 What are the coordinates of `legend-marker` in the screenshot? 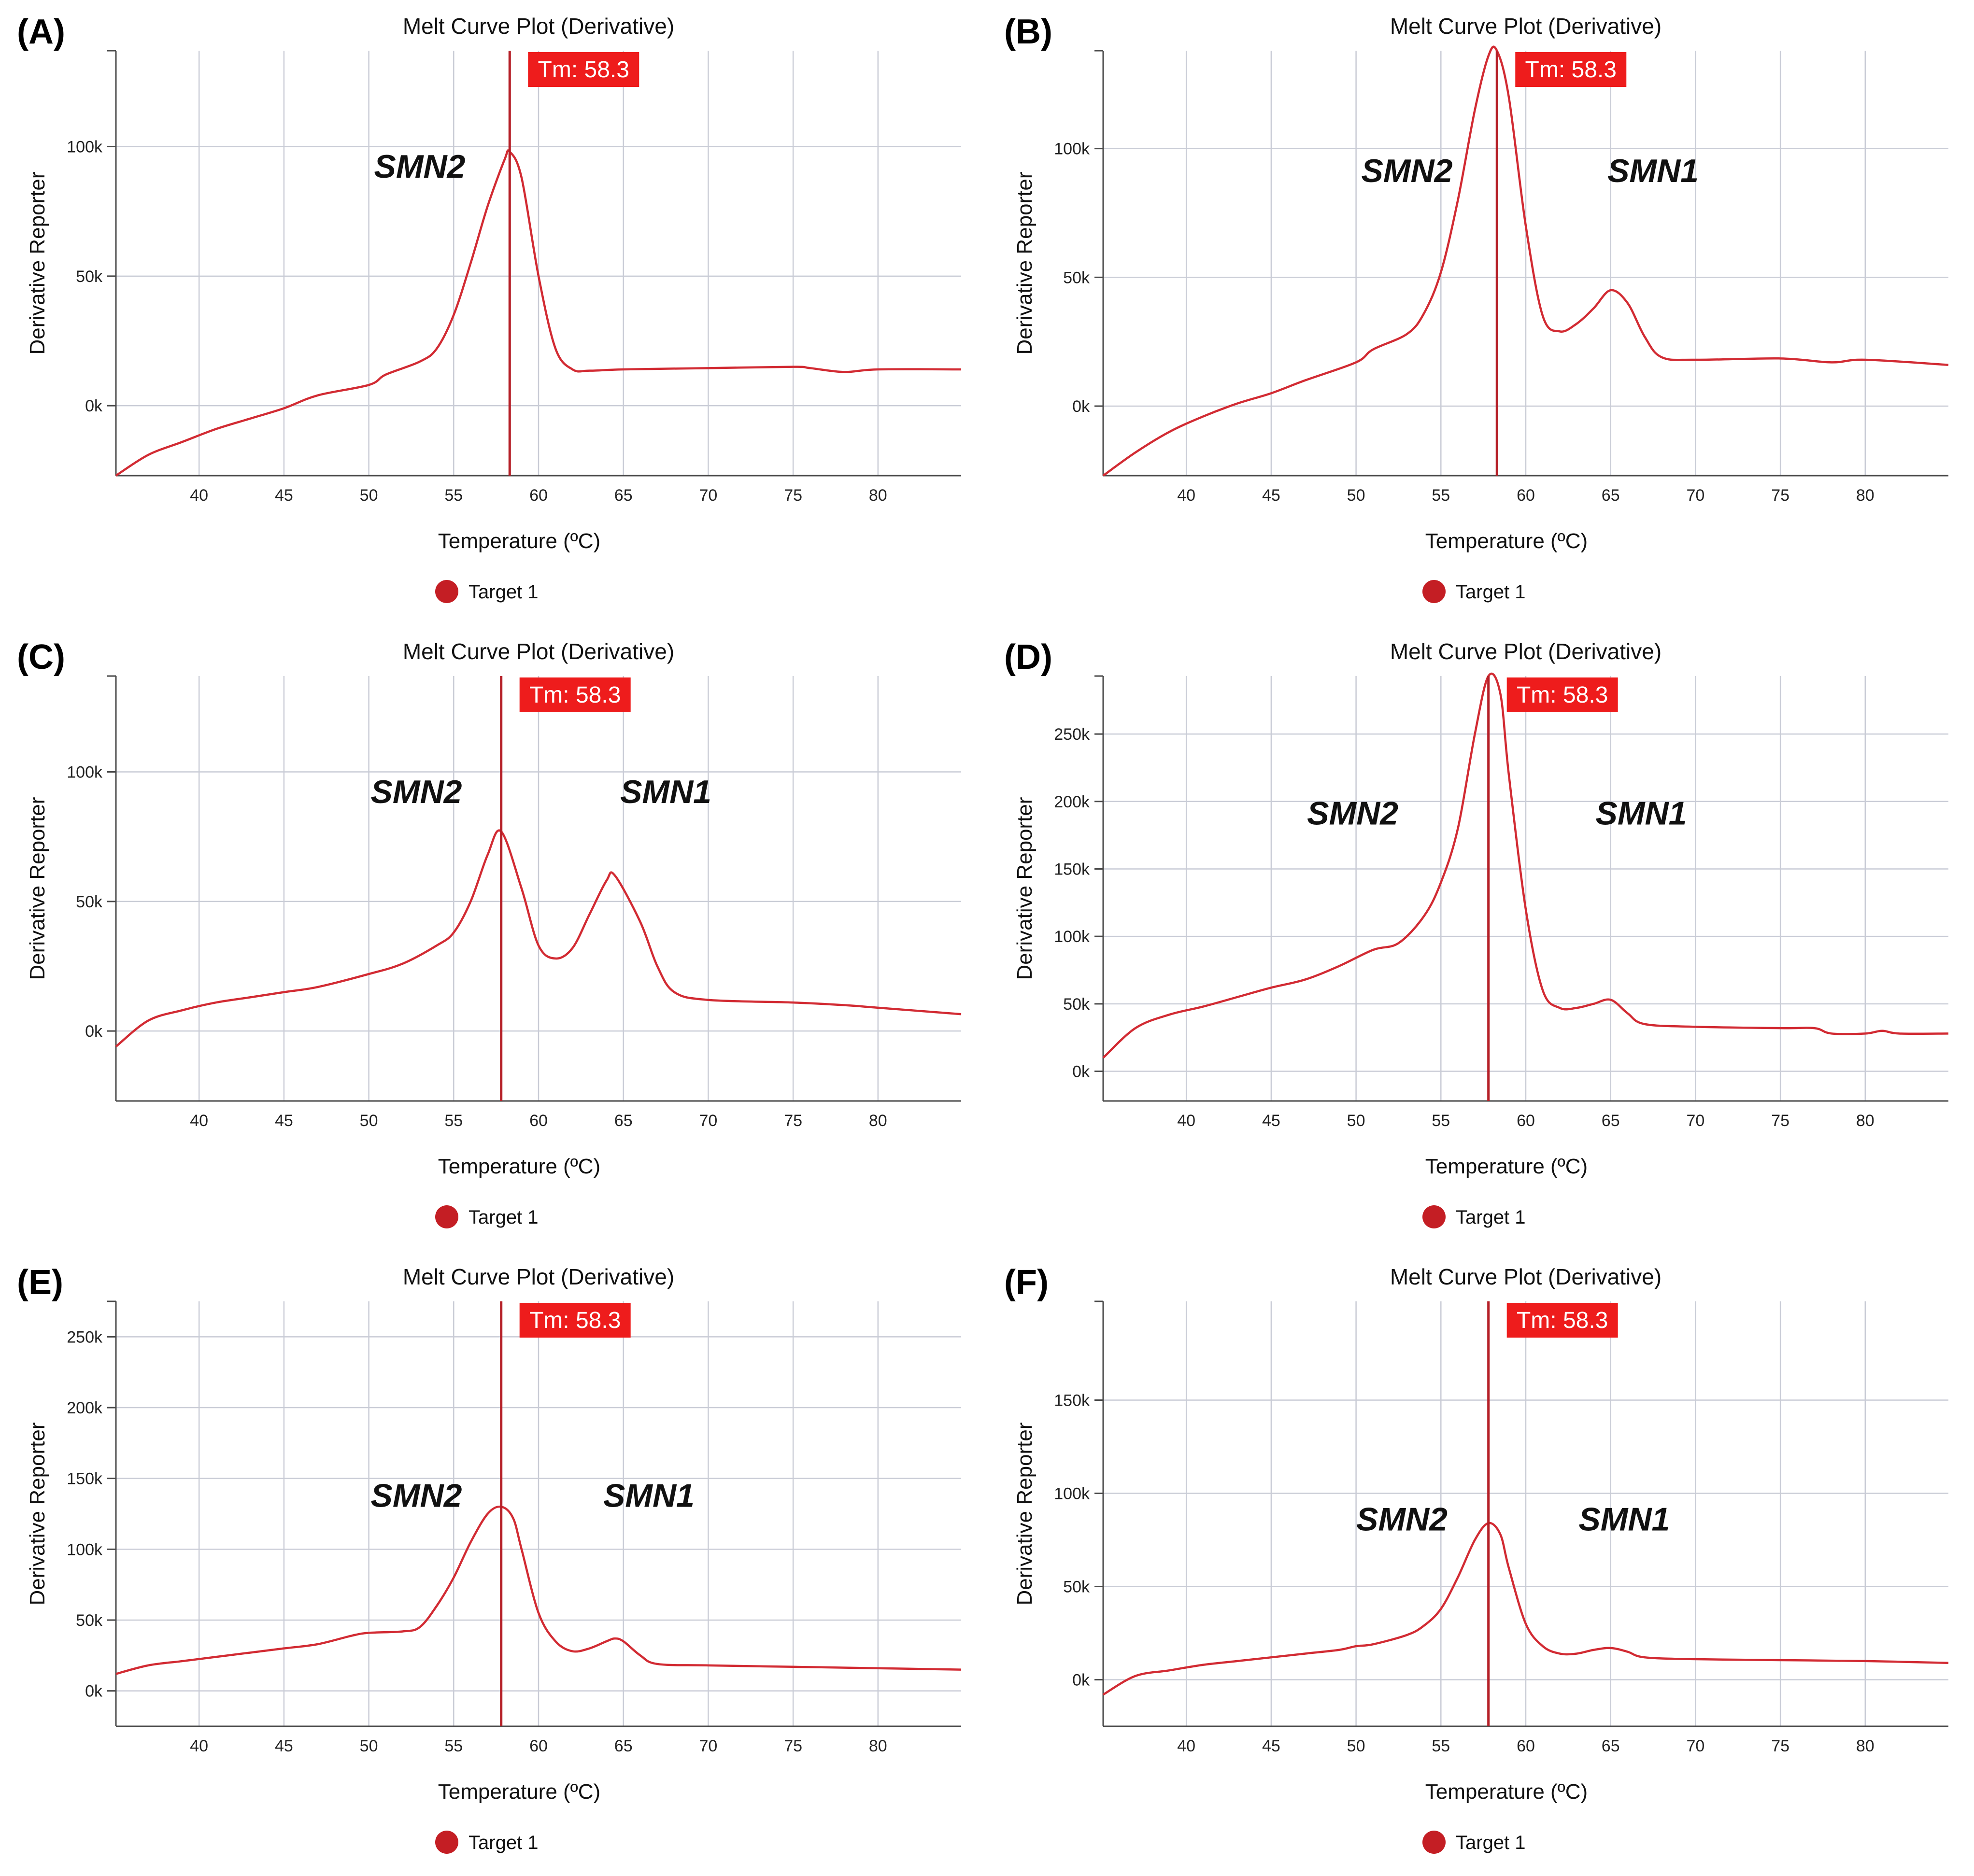 It's located at (446, 1842).